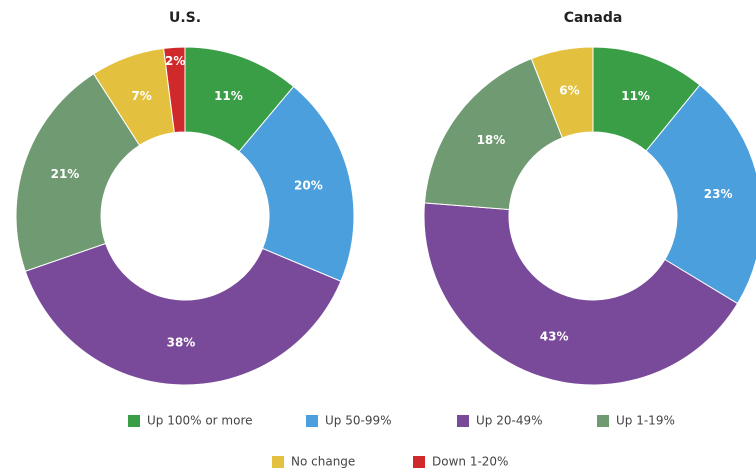  Describe the element at coordinates (569, 91) in the screenshot. I see `value-label: 6%` at that location.